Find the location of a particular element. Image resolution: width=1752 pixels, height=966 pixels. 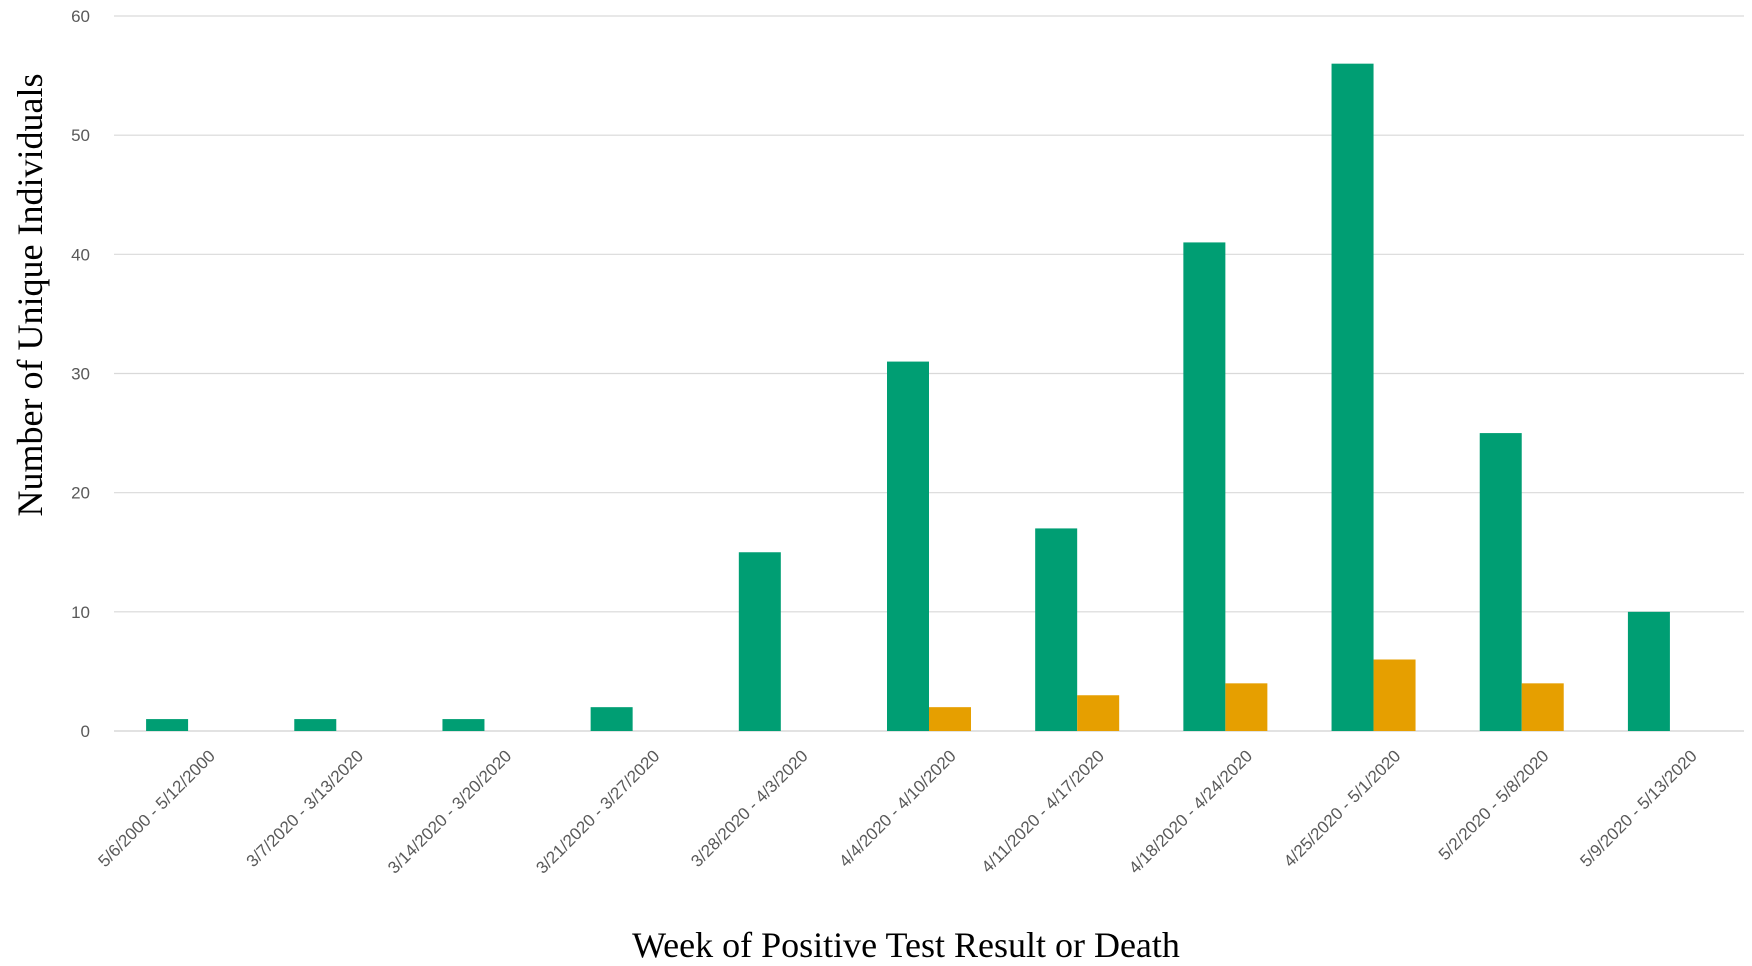

x-tick-label: 3/7/2020 - 3/13/2020 is located at coordinates (305, 808).